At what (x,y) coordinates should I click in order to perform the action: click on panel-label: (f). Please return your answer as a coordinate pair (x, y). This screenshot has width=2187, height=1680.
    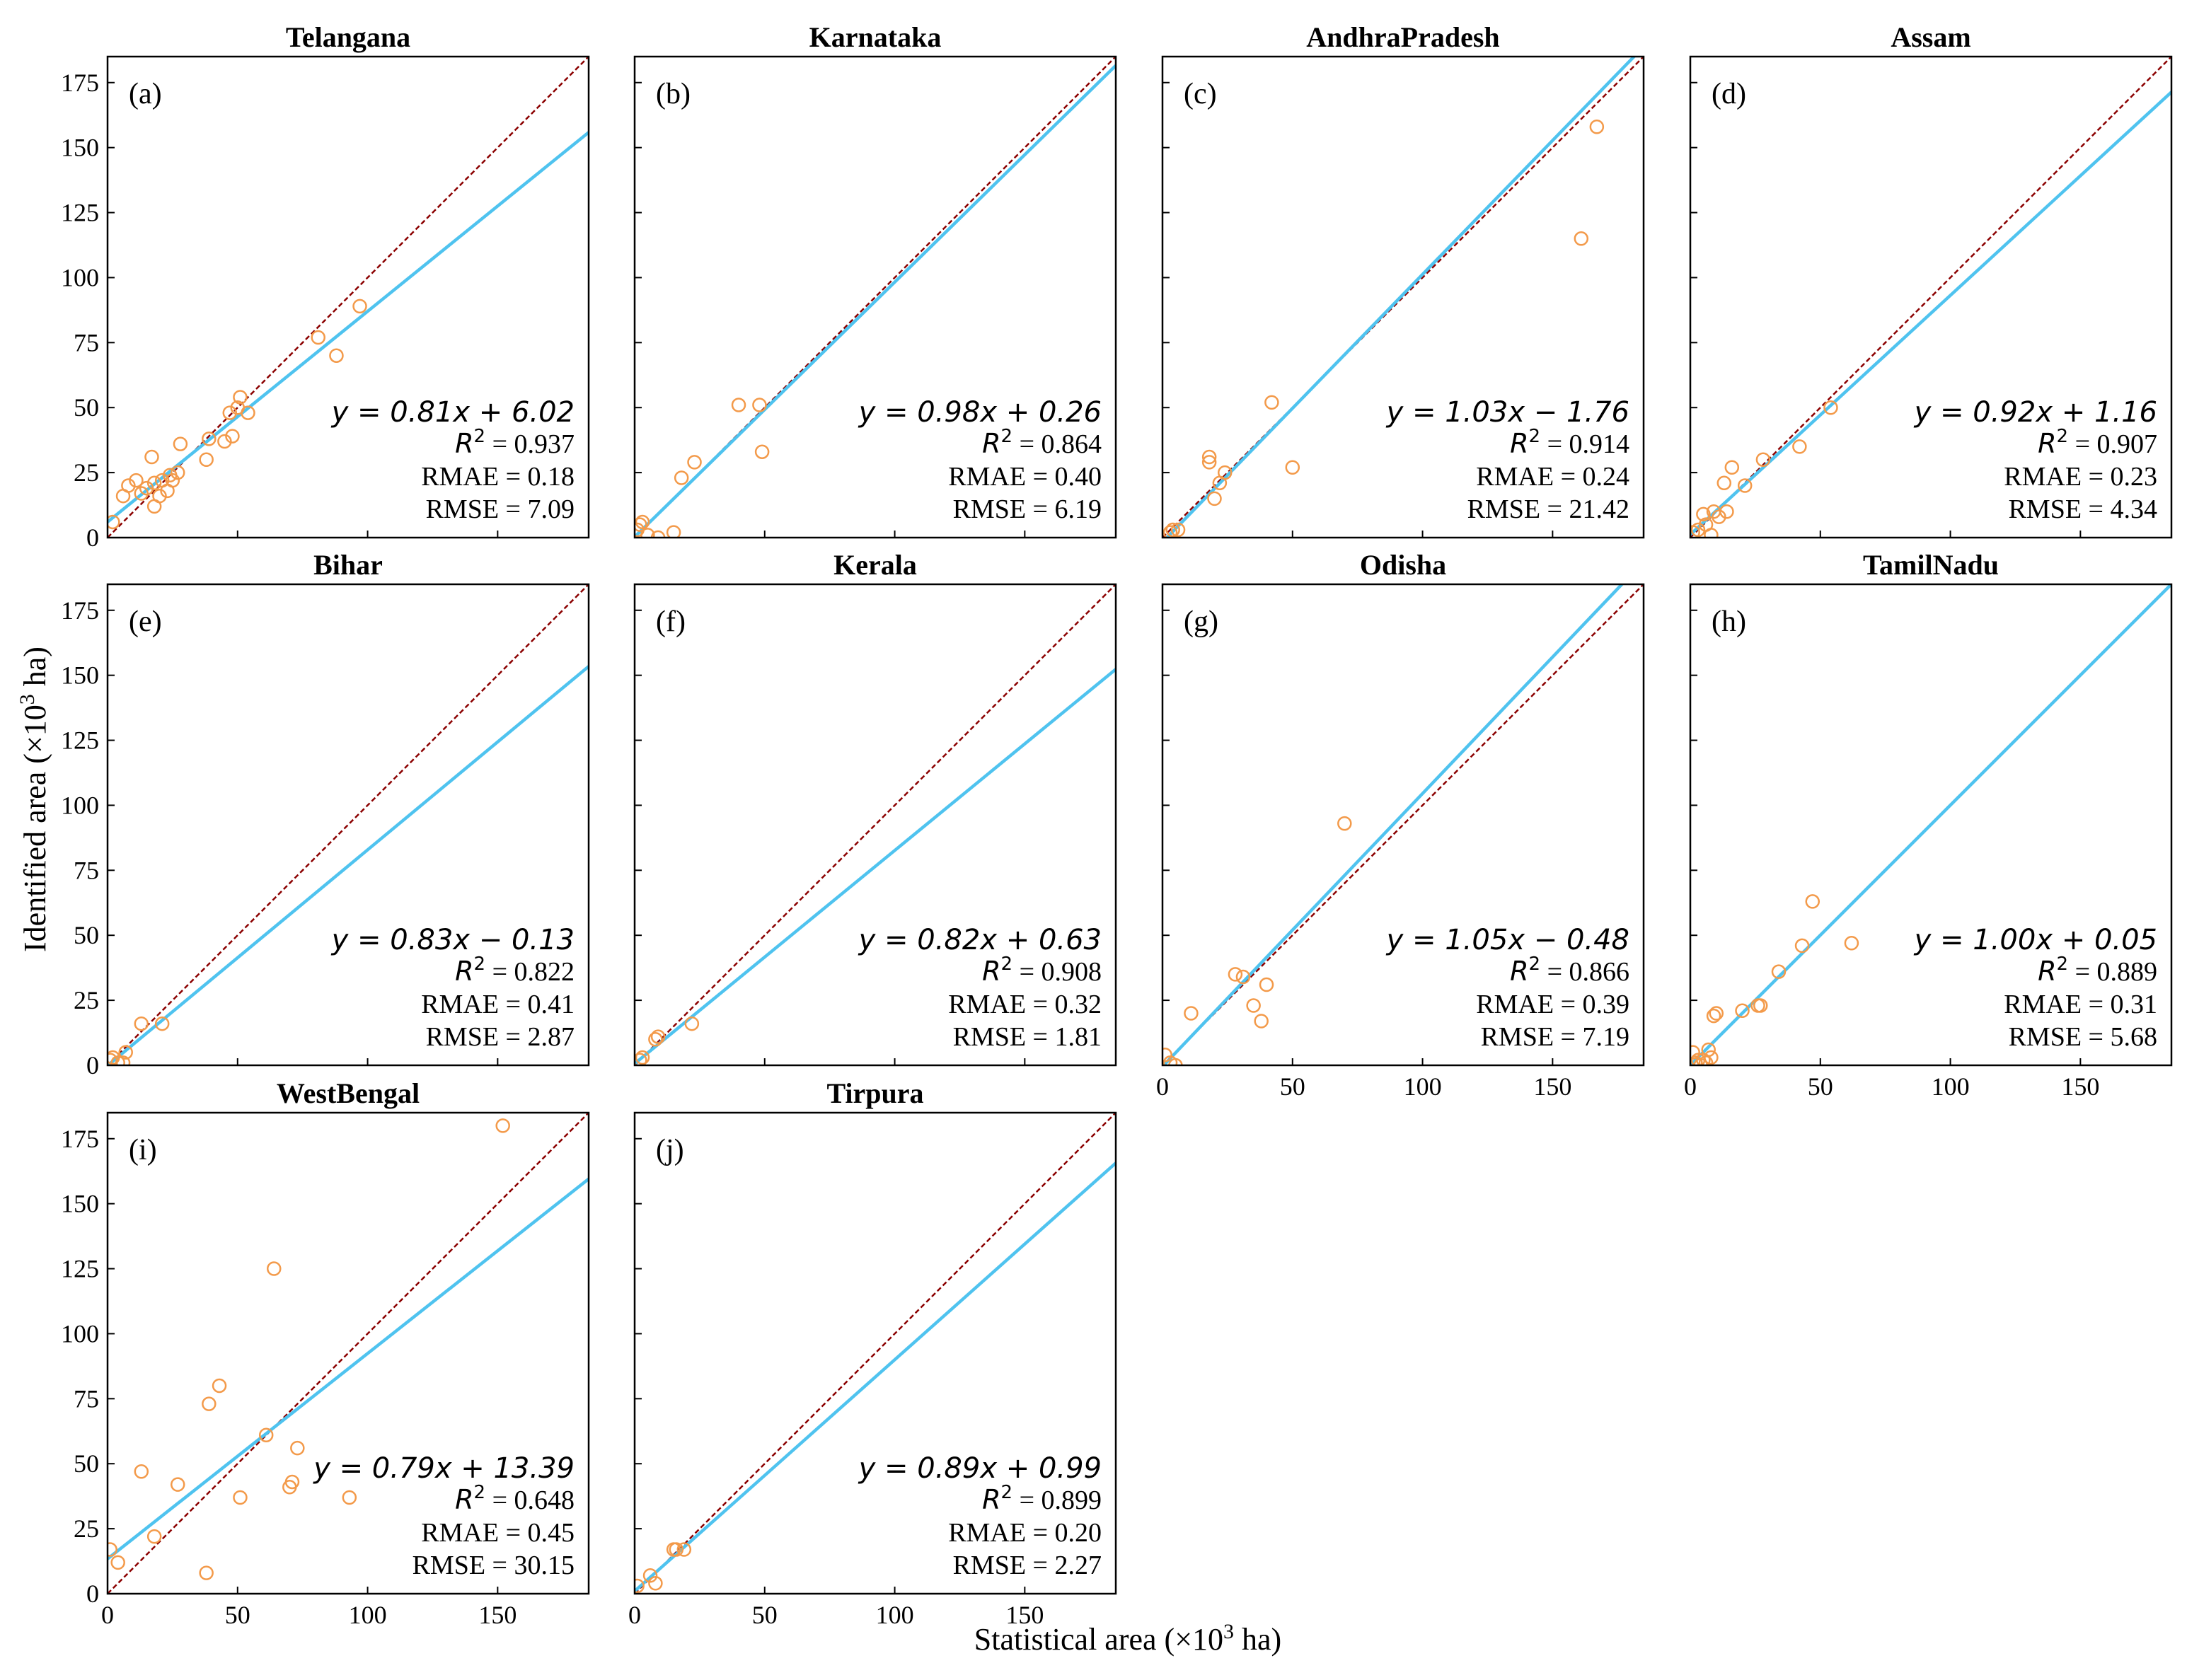
    Looking at the image, I should click on (671, 622).